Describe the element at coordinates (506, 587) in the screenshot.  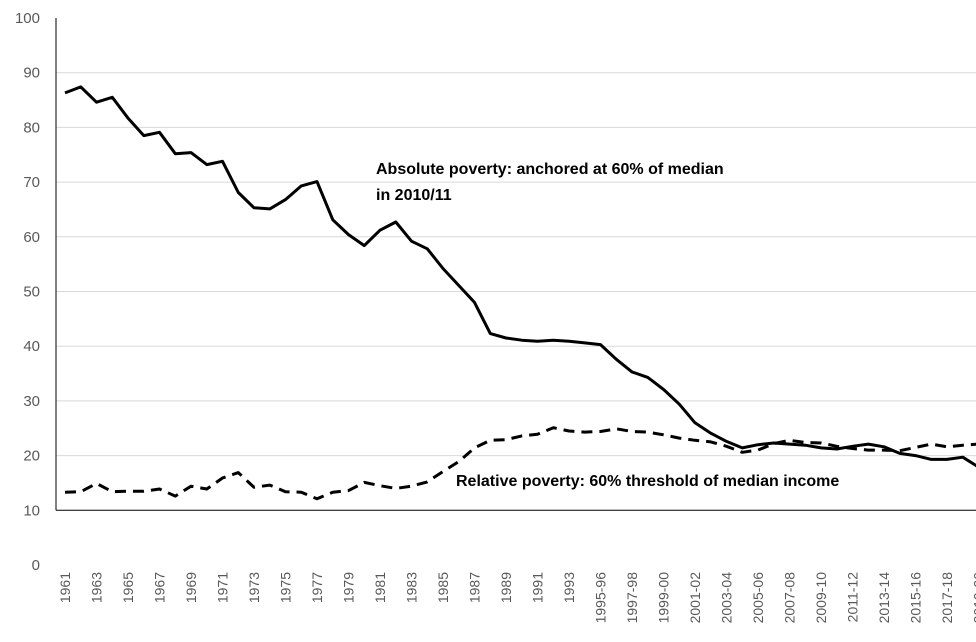
I see `x-tick-label: 1989` at that location.